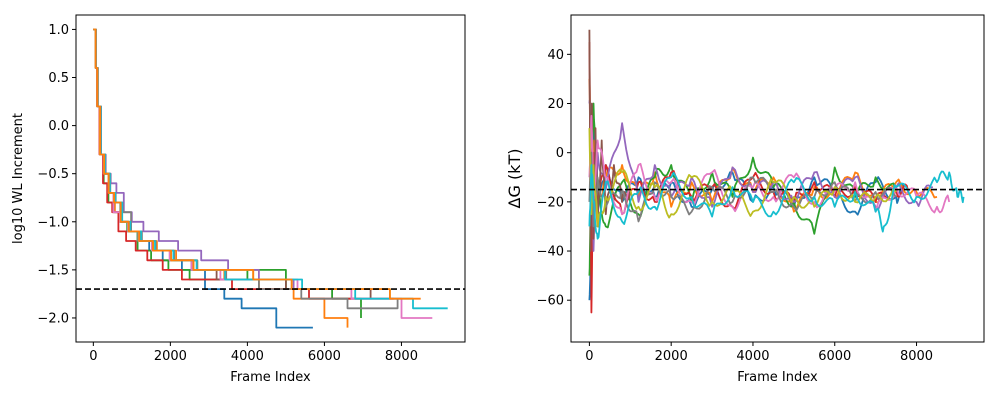 This screenshot has height=400, width=1000. What do you see at coordinates (247, 356) in the screenshot?
I see `chart1-x-tick-label: 4000` at bounding box center [247, 356].